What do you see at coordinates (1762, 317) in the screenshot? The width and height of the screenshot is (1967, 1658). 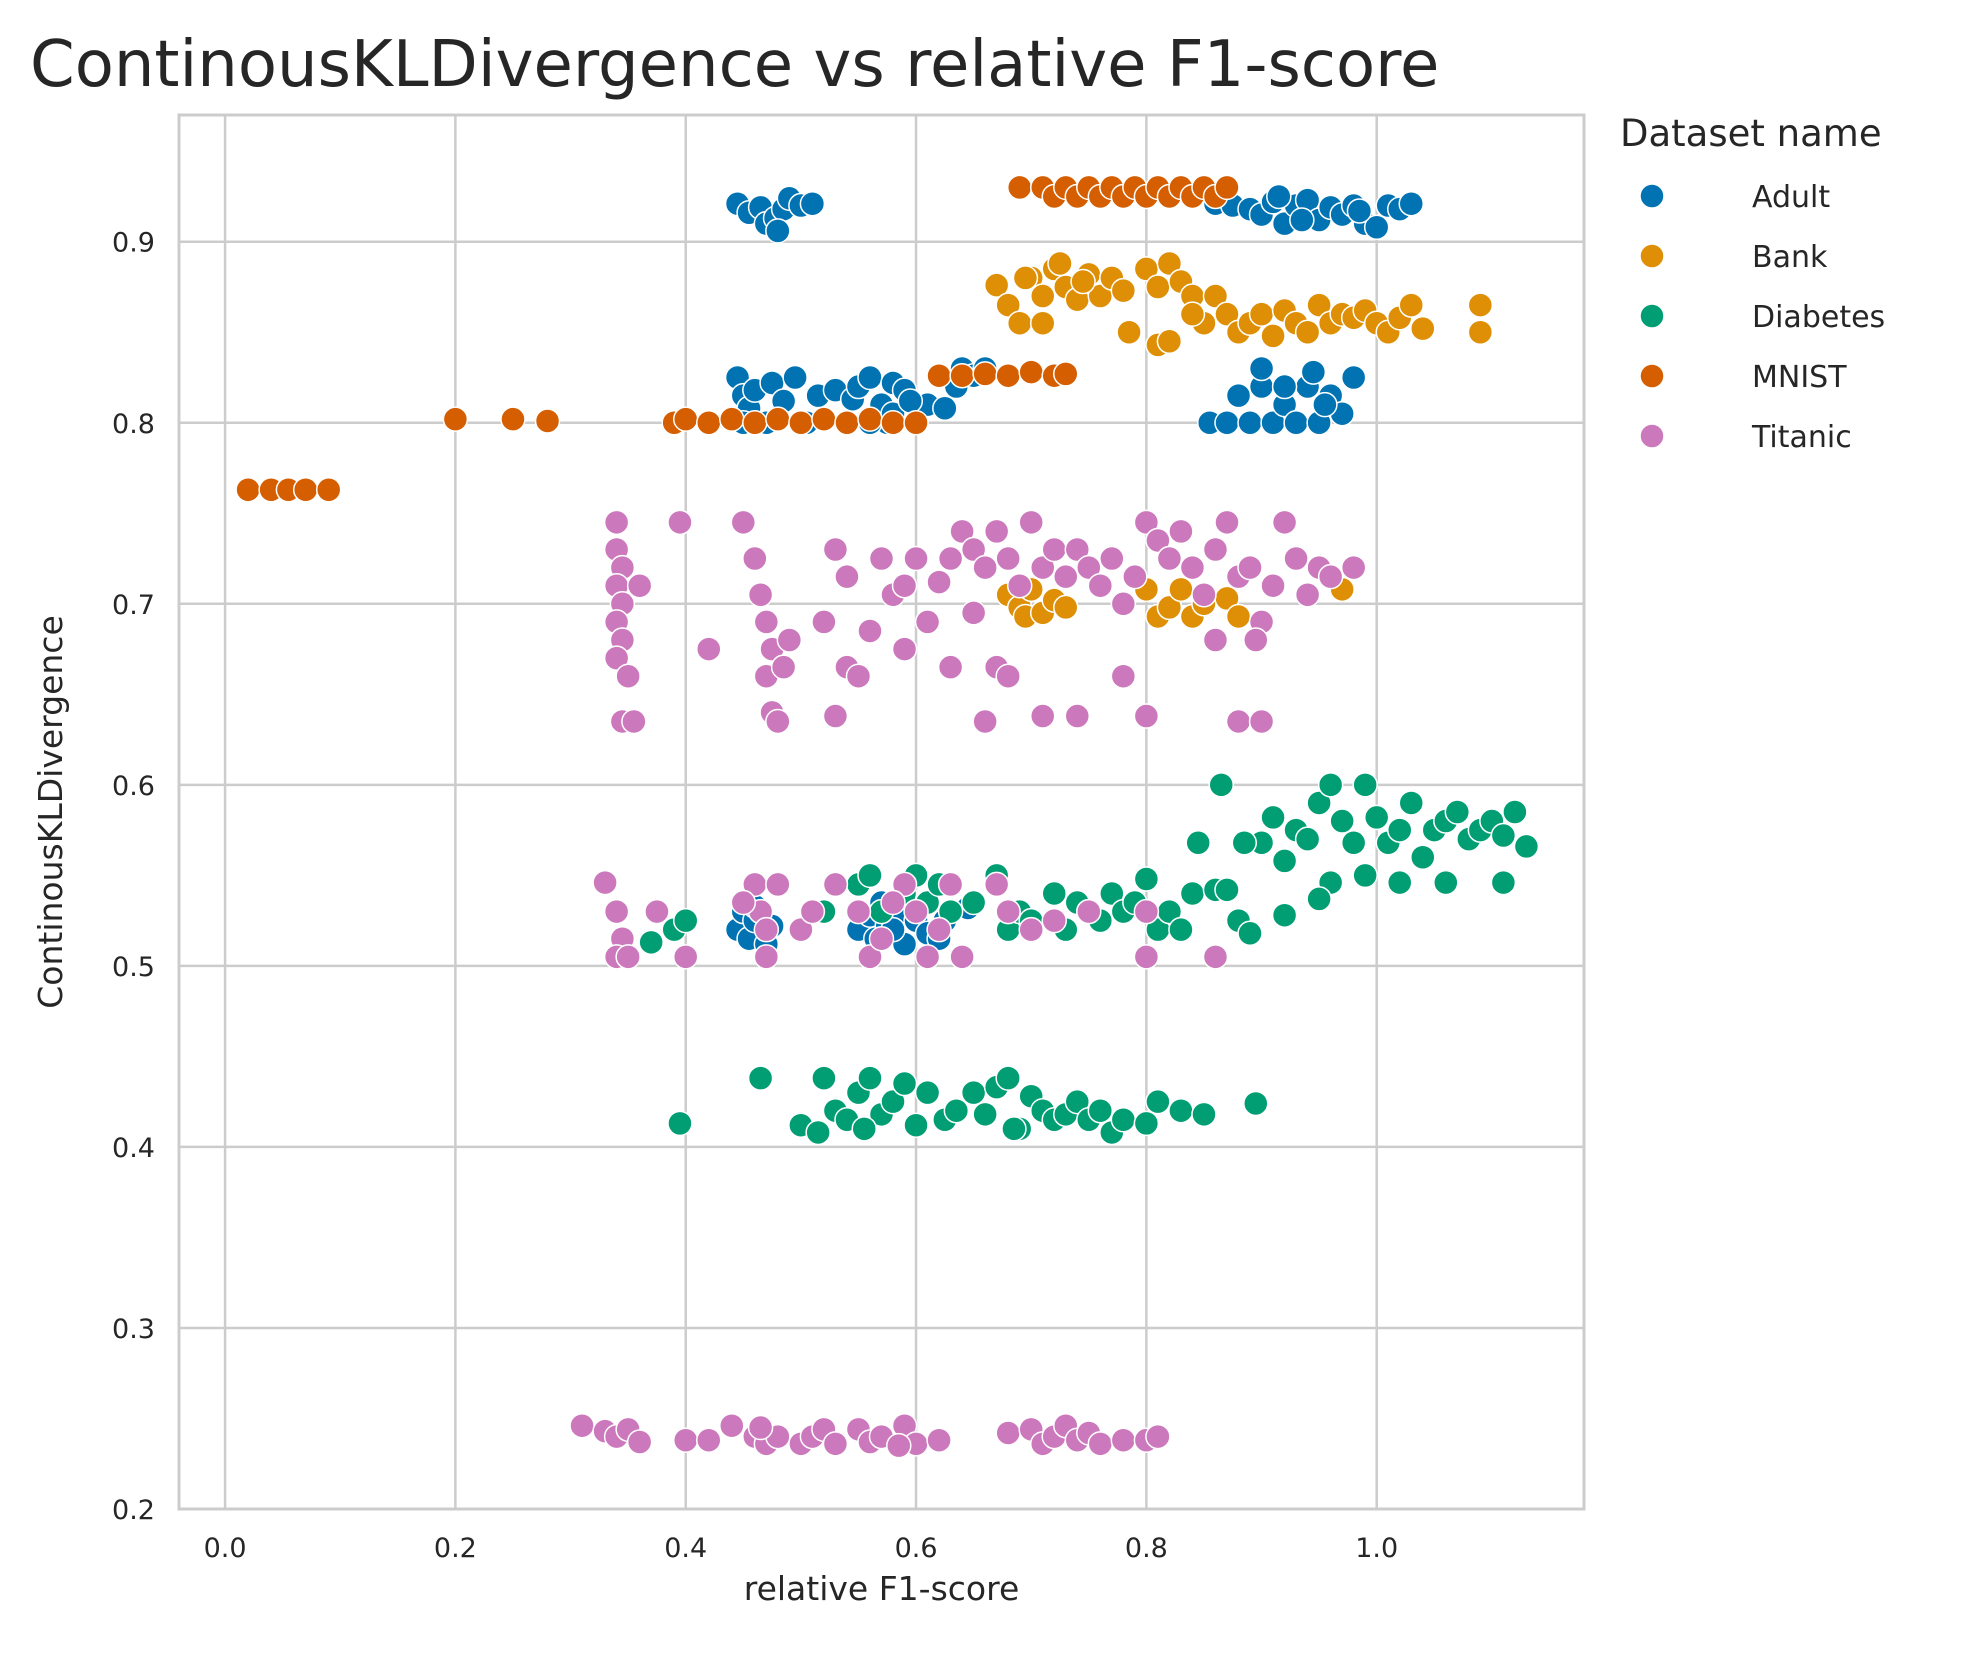 I see `legend-item-diabetes: Diabetes` at bounding box center [1762, 317].